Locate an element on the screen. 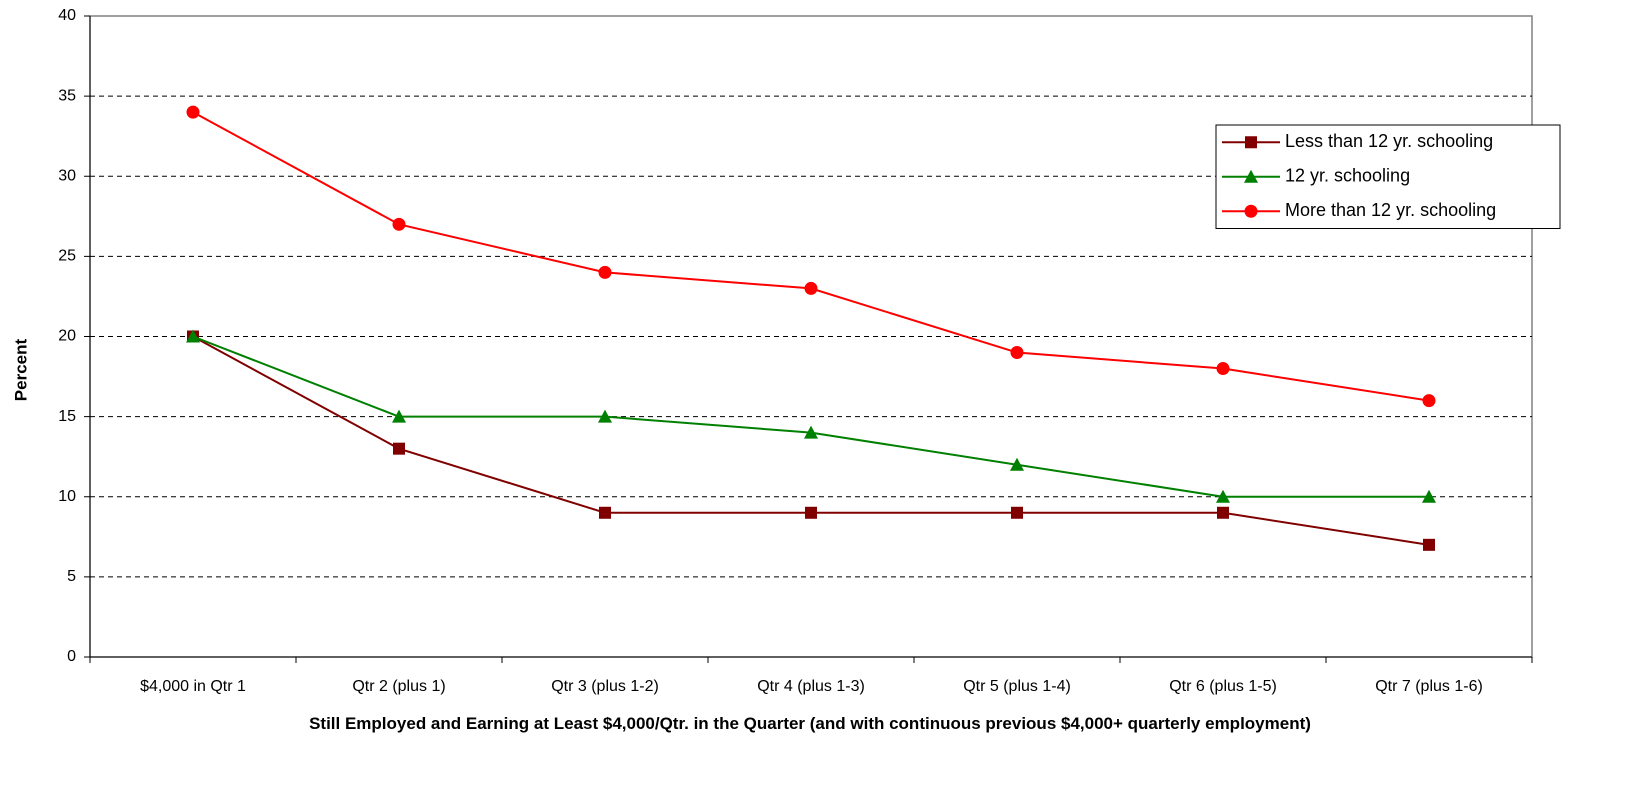  y-tick-label: 5 is located at coordinates (71, 576).